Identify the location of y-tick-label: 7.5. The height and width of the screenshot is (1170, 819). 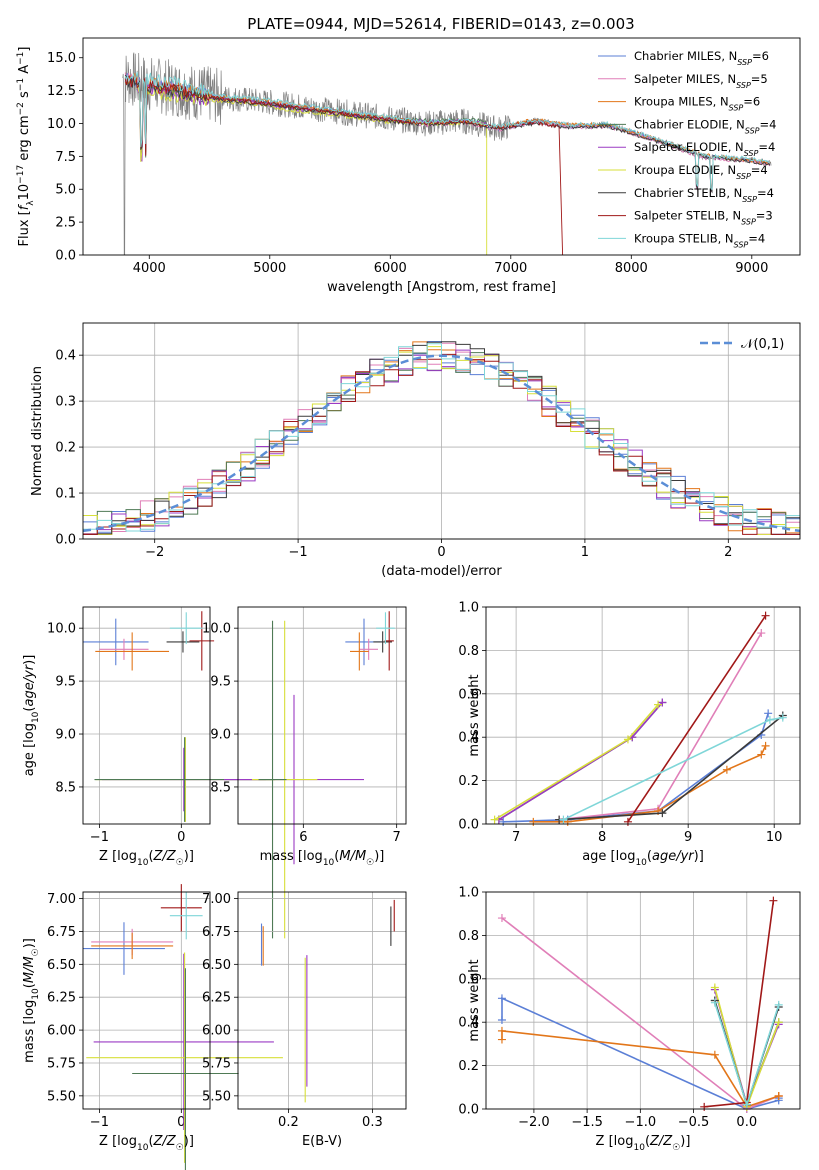
(65, 157).